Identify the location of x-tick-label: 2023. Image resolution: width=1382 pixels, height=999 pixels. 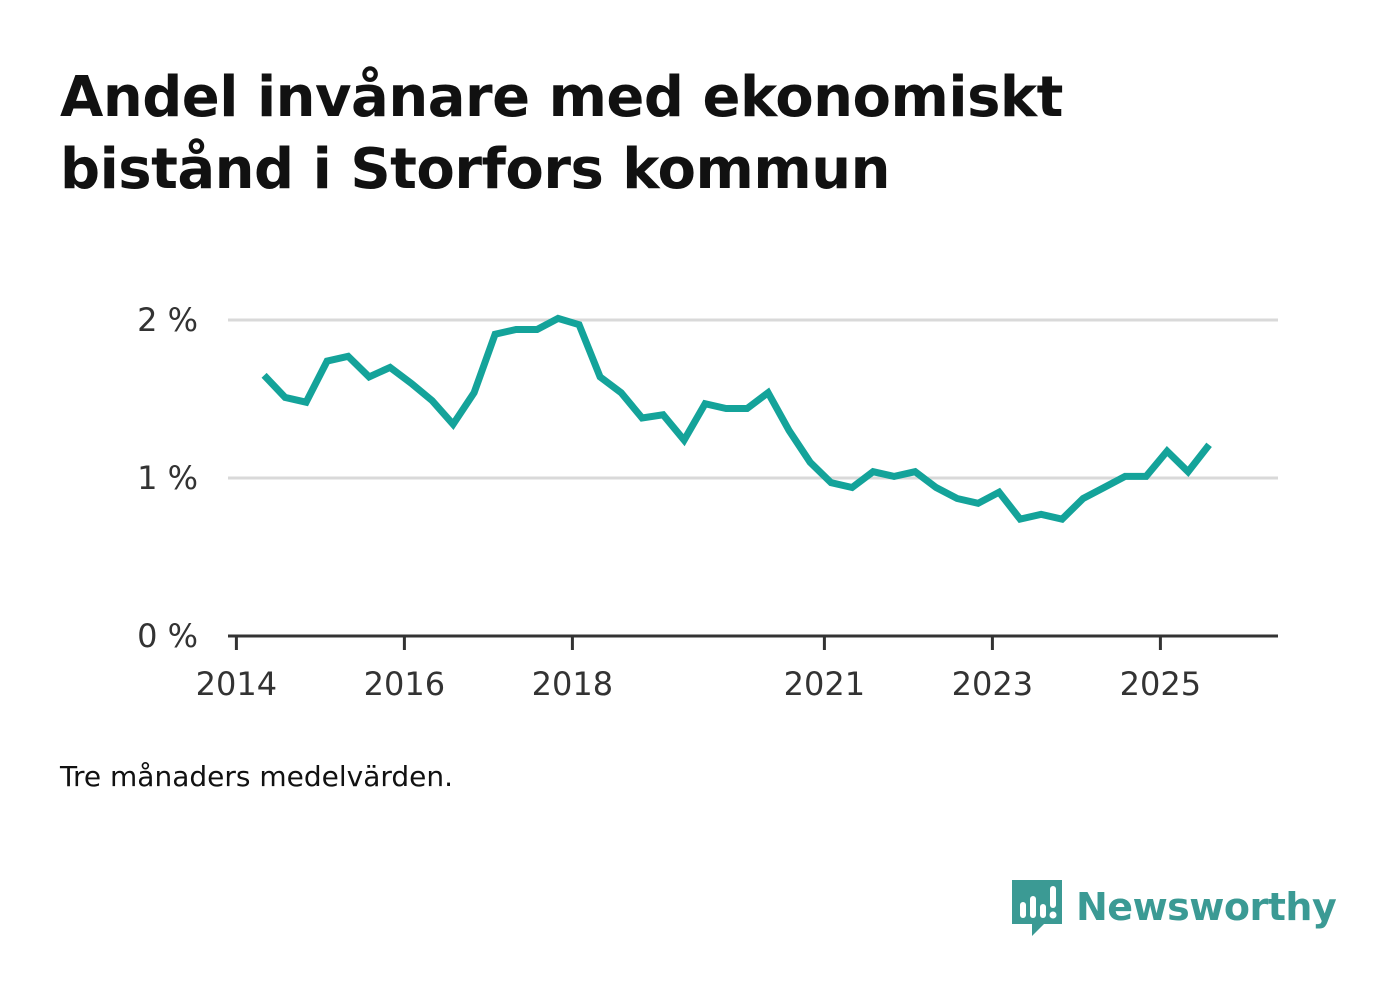
(992, 684).